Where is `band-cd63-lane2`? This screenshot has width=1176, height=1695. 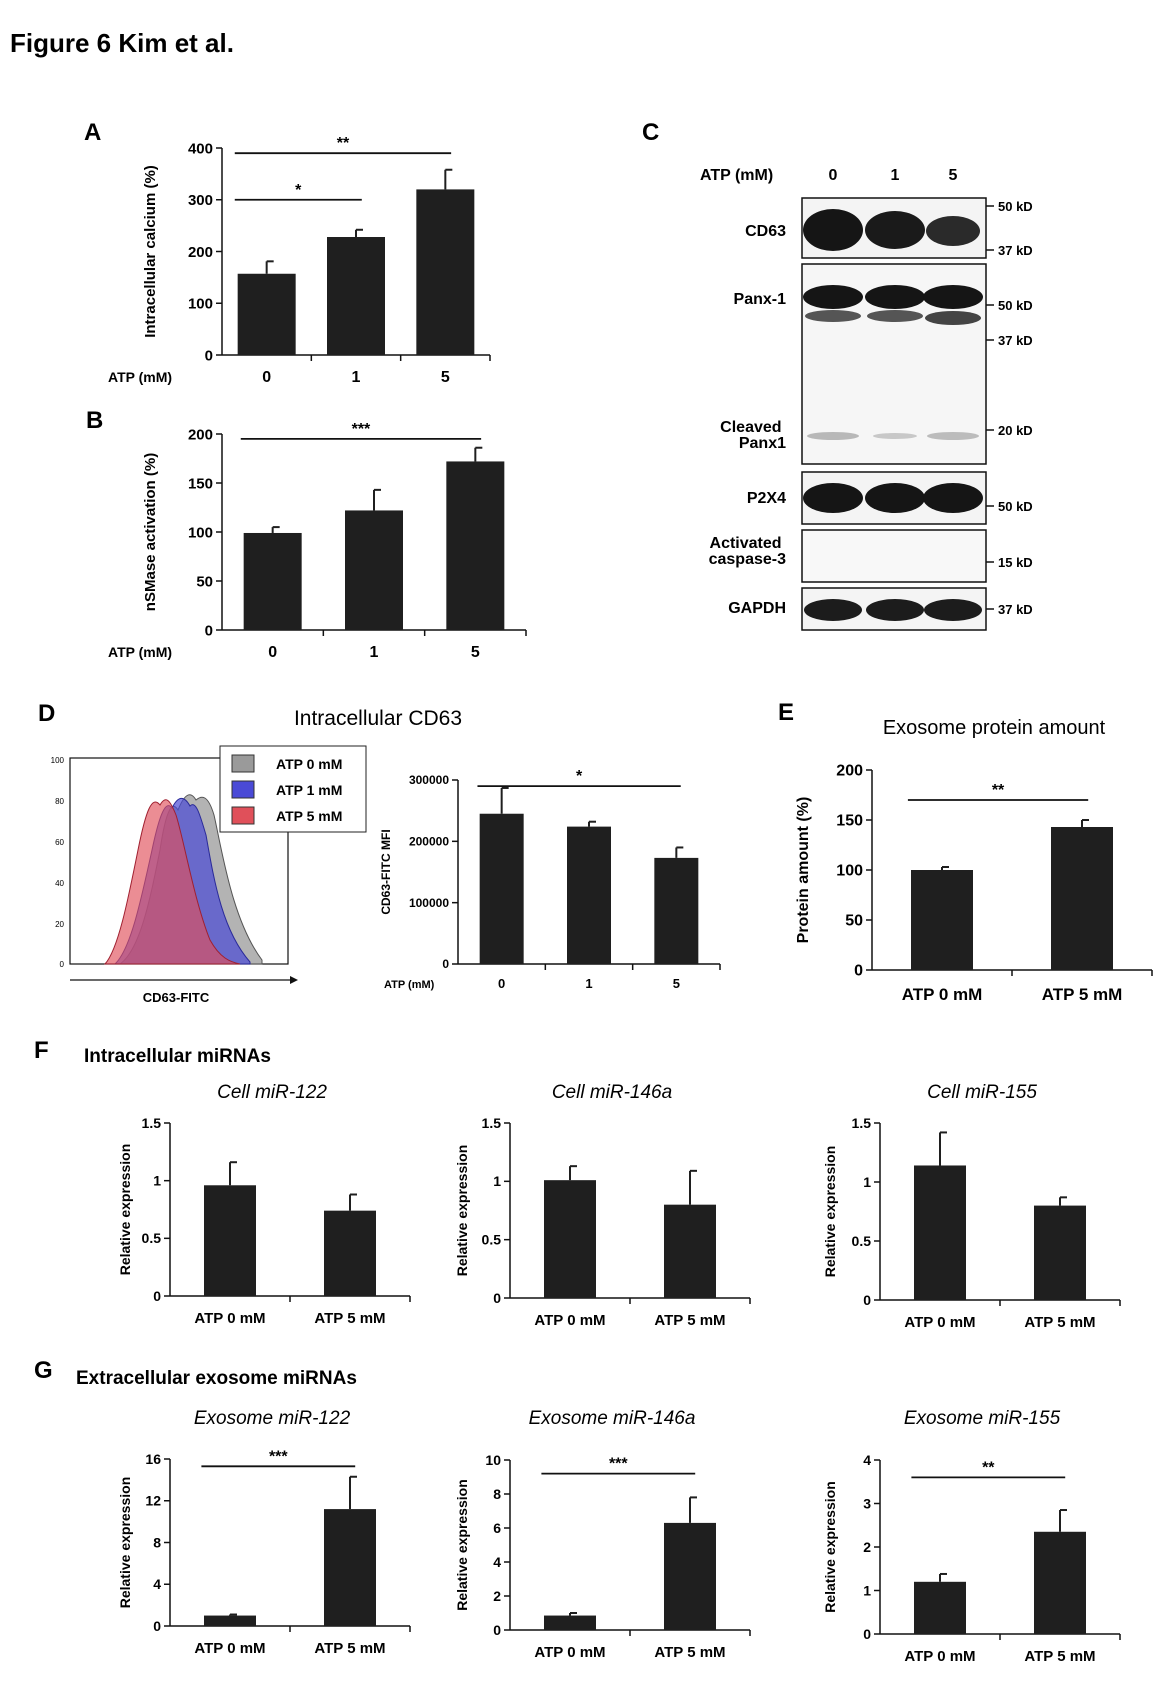 band-cd63-lane2 is located at coordinates (953, 231).